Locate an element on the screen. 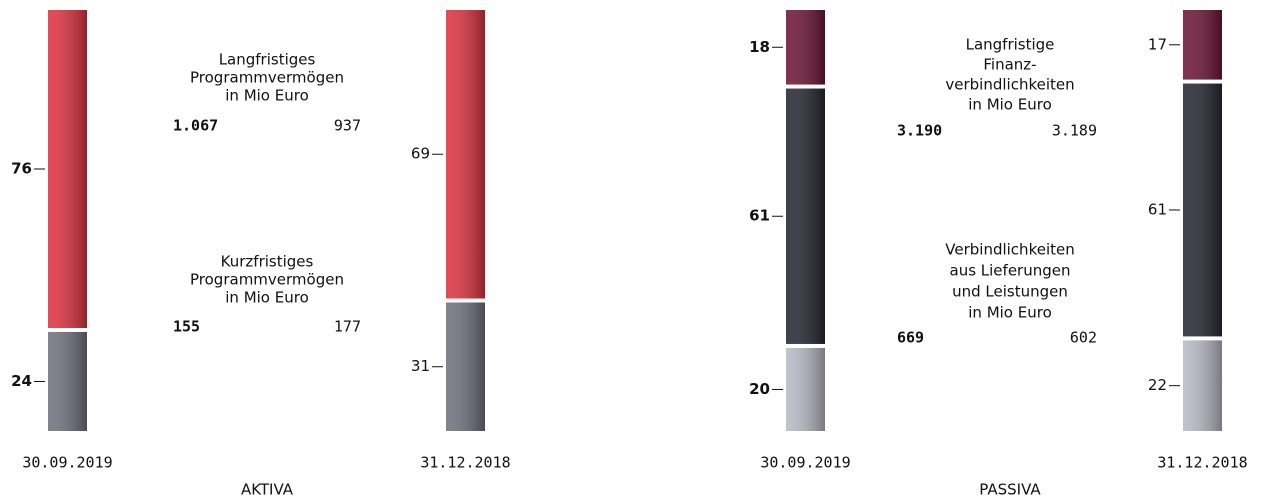 This screenshot has width=1268, height=503. series-name: verbindlichkeiten is located at coordinates (1009, 85).